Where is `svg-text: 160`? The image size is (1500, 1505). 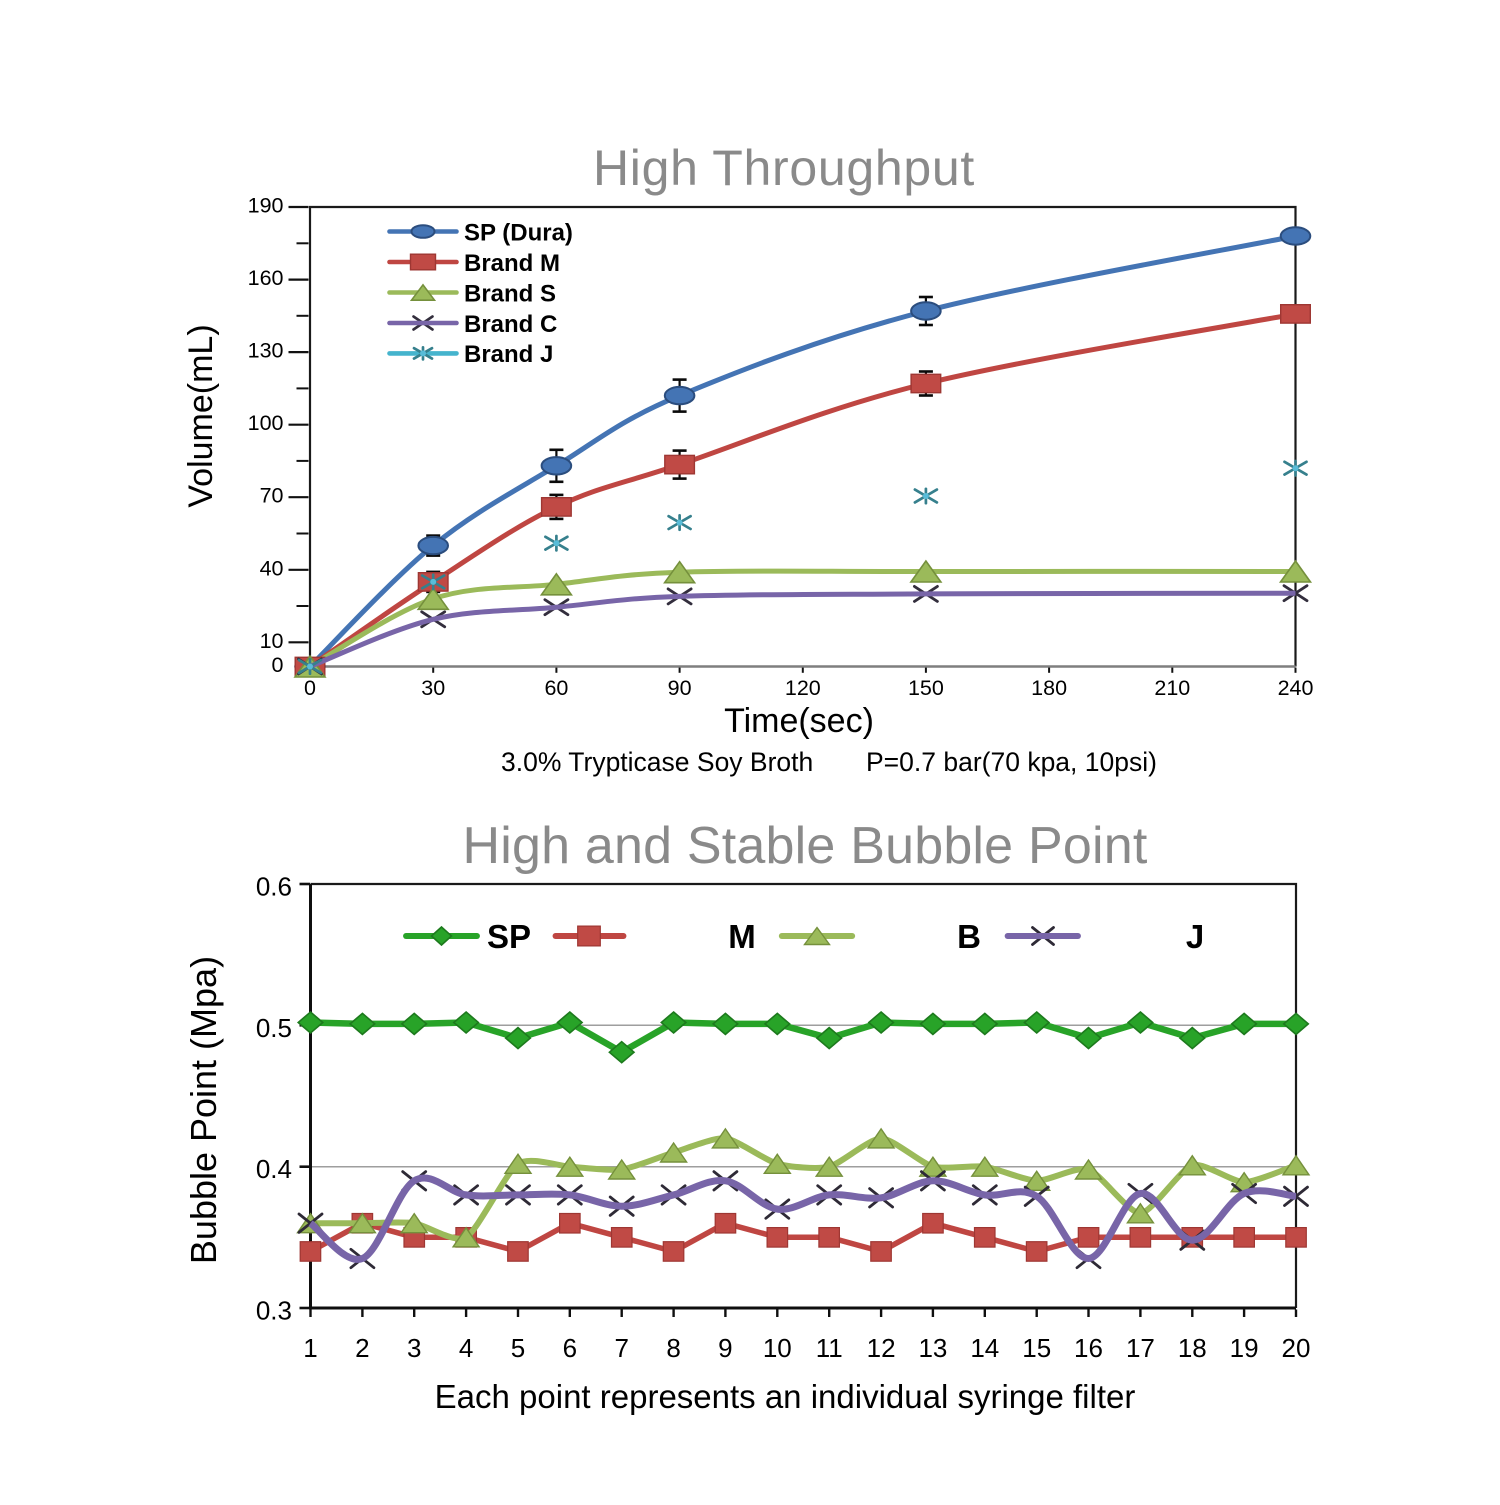 svg-text: 160 is located at coordinates (266, 278).